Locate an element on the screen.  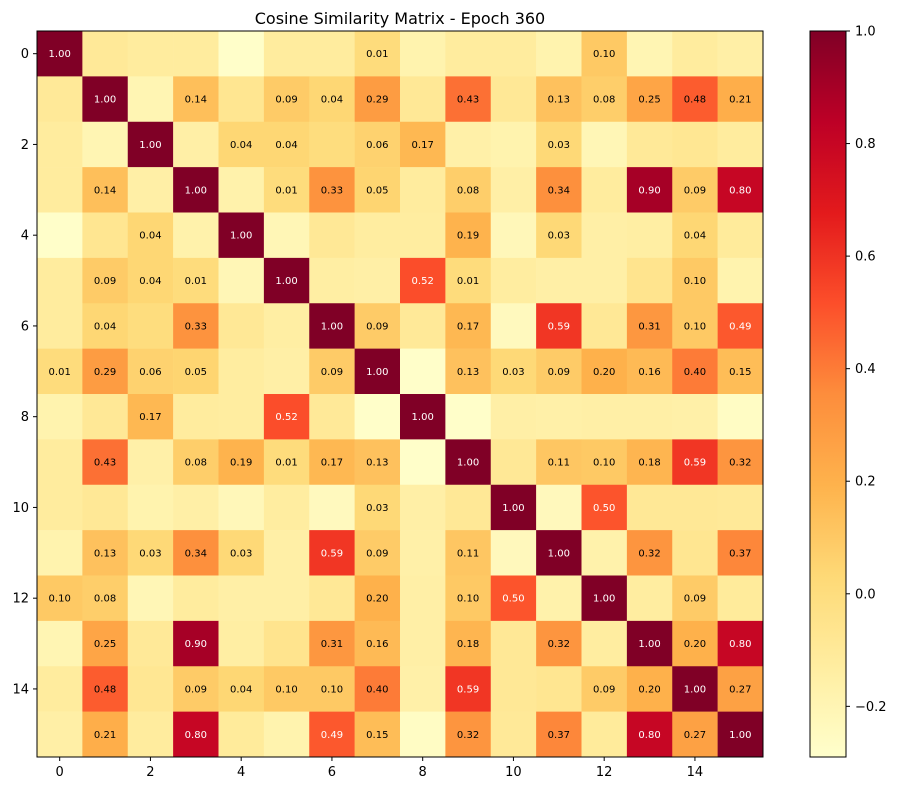
cell-value-label: 0.90 is located at coordinates (196, 644).